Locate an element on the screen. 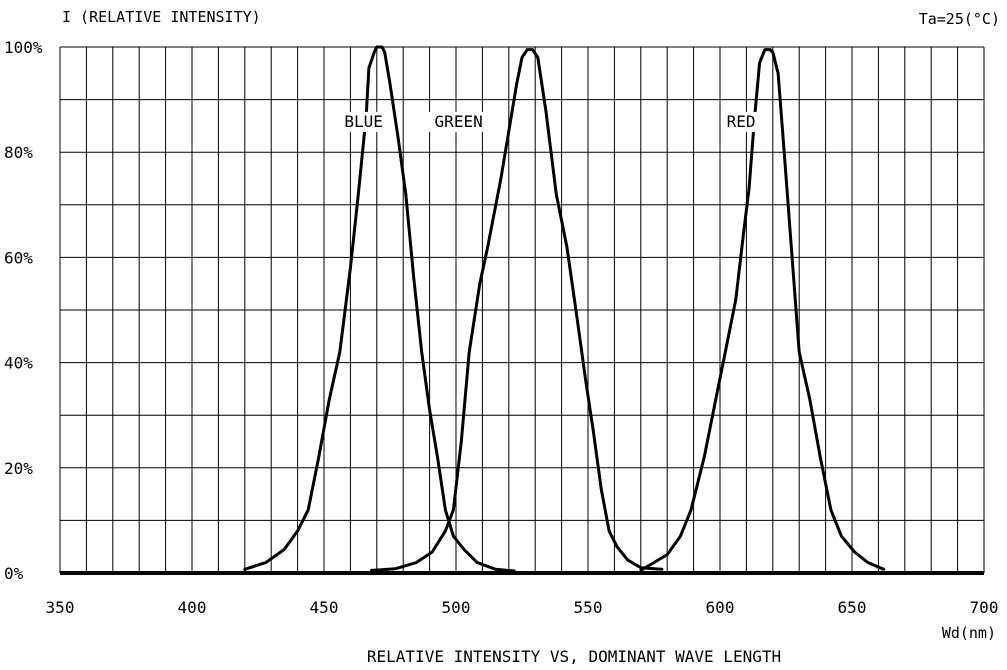 Image resolution: width=1007 pixels, height=670 pixels. series-label-green: GREEN is located at coordinates (459, 121).